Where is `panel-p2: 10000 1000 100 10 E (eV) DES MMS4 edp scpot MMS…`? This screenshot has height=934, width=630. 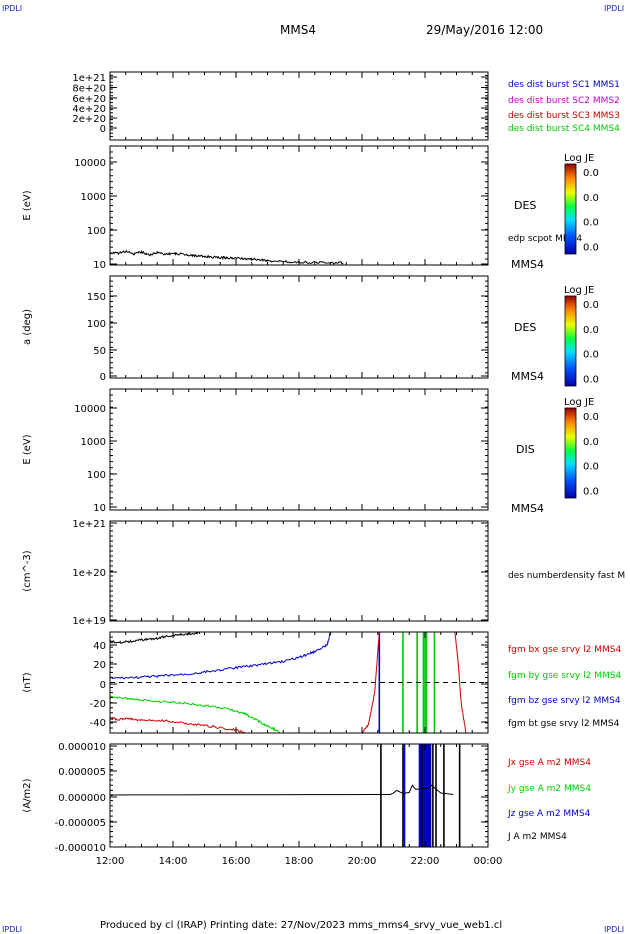
panel-p2: 10000 1000 100 10 E (eV) DES MMS4 edp scpot MMS… is located at coordinates (310, 208).